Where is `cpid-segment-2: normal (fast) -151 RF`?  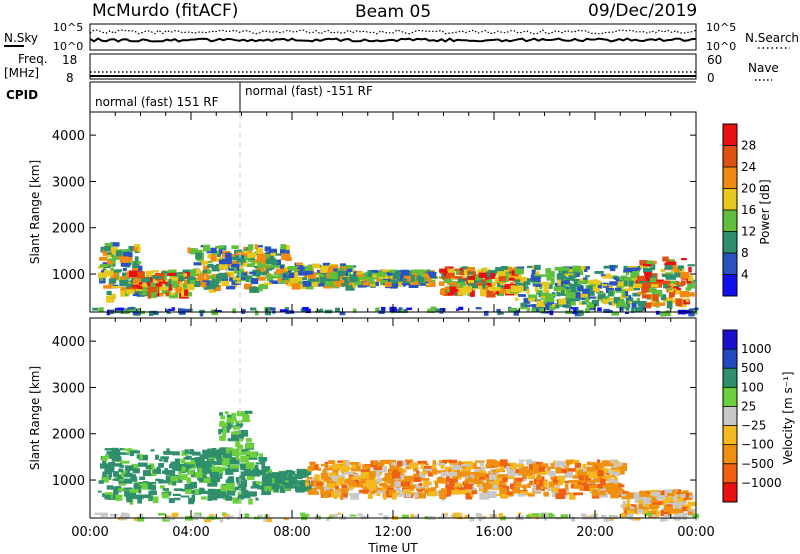
cpid-segment-2: normal (fast) -151 RF is located at coordinates (309, 91).